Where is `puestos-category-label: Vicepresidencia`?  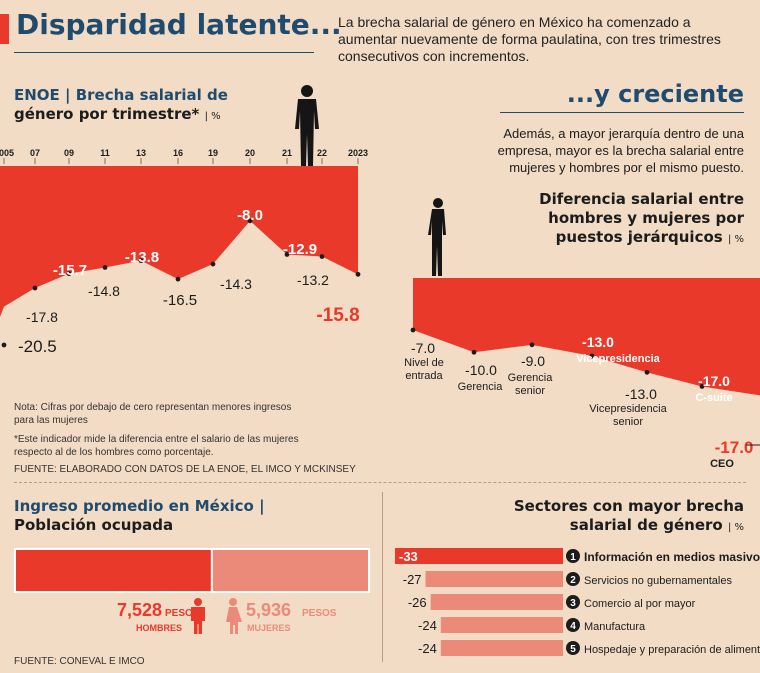 puestos-category-label: Vicepresidencia is located at coordinates (618, 359).